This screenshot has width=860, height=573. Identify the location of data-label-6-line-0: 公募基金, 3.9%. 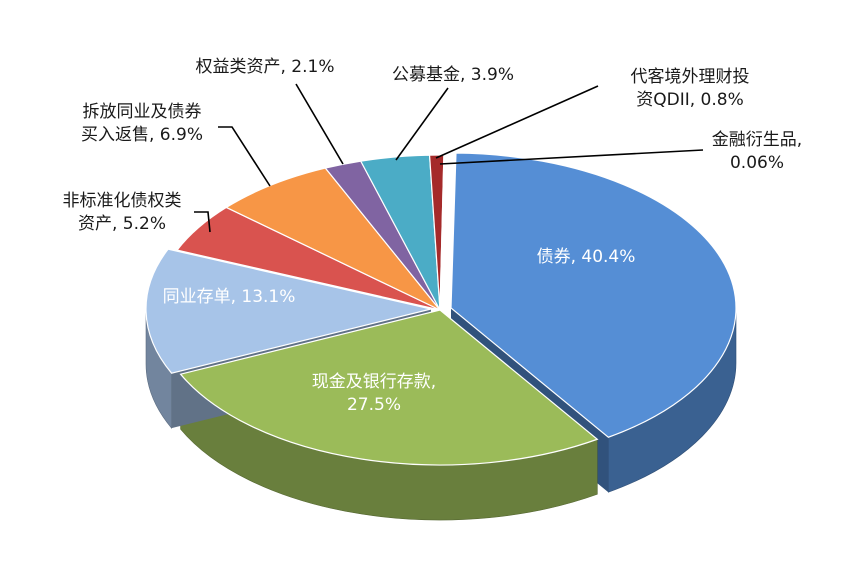
(453, 75).